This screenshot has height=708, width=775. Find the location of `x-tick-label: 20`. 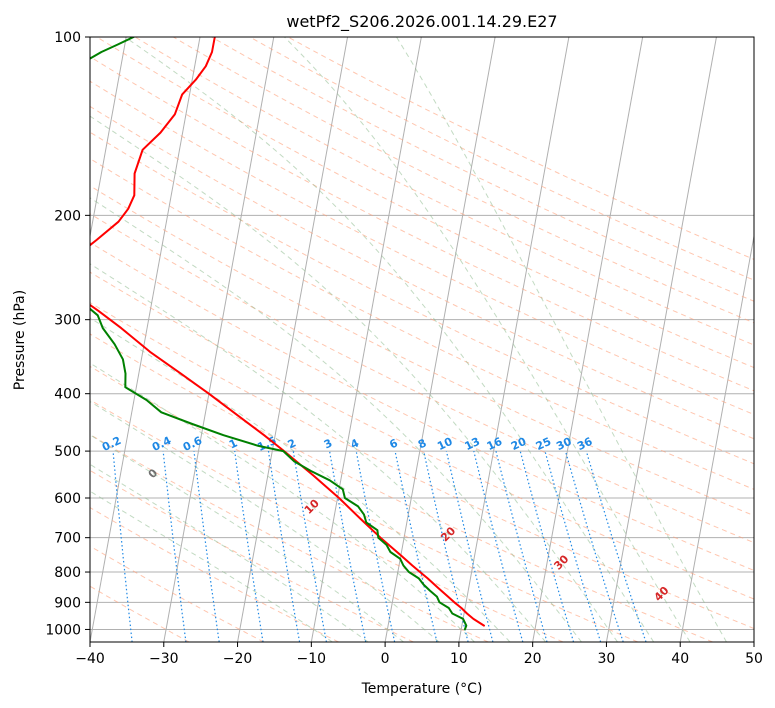

x-tick-label: 20 is located at coordinates (533, 659).